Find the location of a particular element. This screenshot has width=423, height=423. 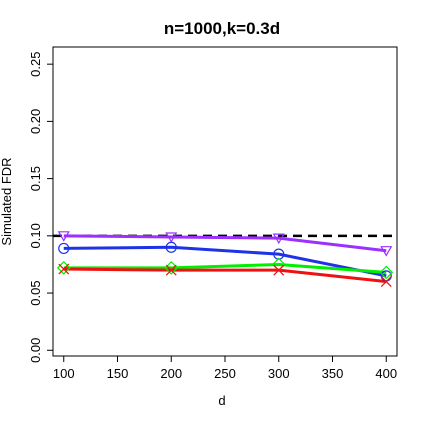

x-axis-label: d is located at coordinates (221, 400).